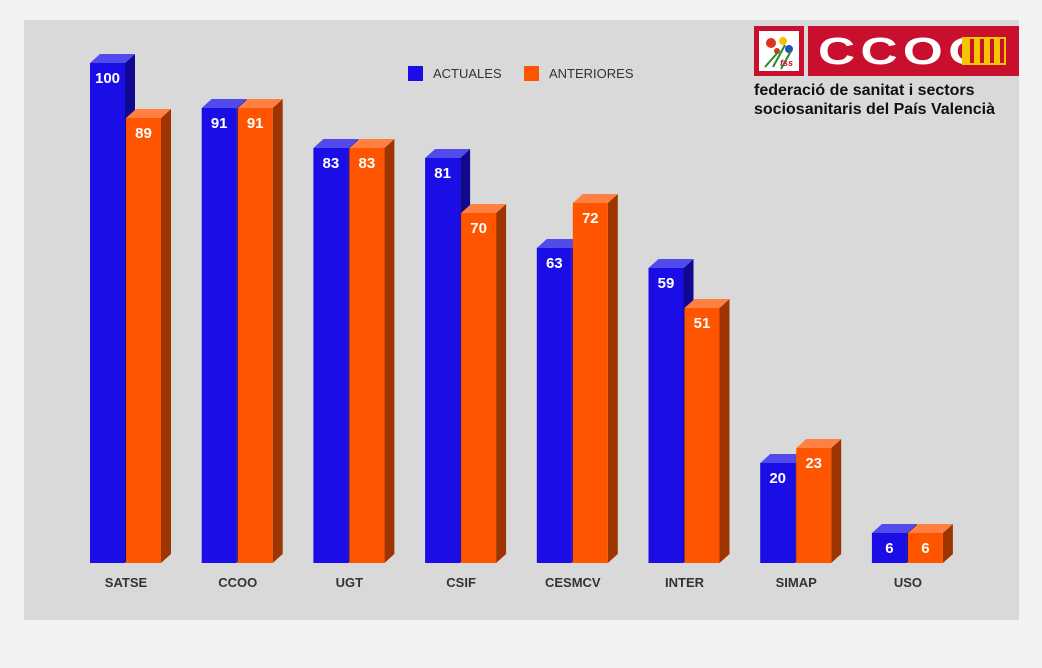  What do you see at coordinates (702, 323) in the screenshot?
I see `value-label-inter-anteriores: 51` at bounding box center [702, 323].